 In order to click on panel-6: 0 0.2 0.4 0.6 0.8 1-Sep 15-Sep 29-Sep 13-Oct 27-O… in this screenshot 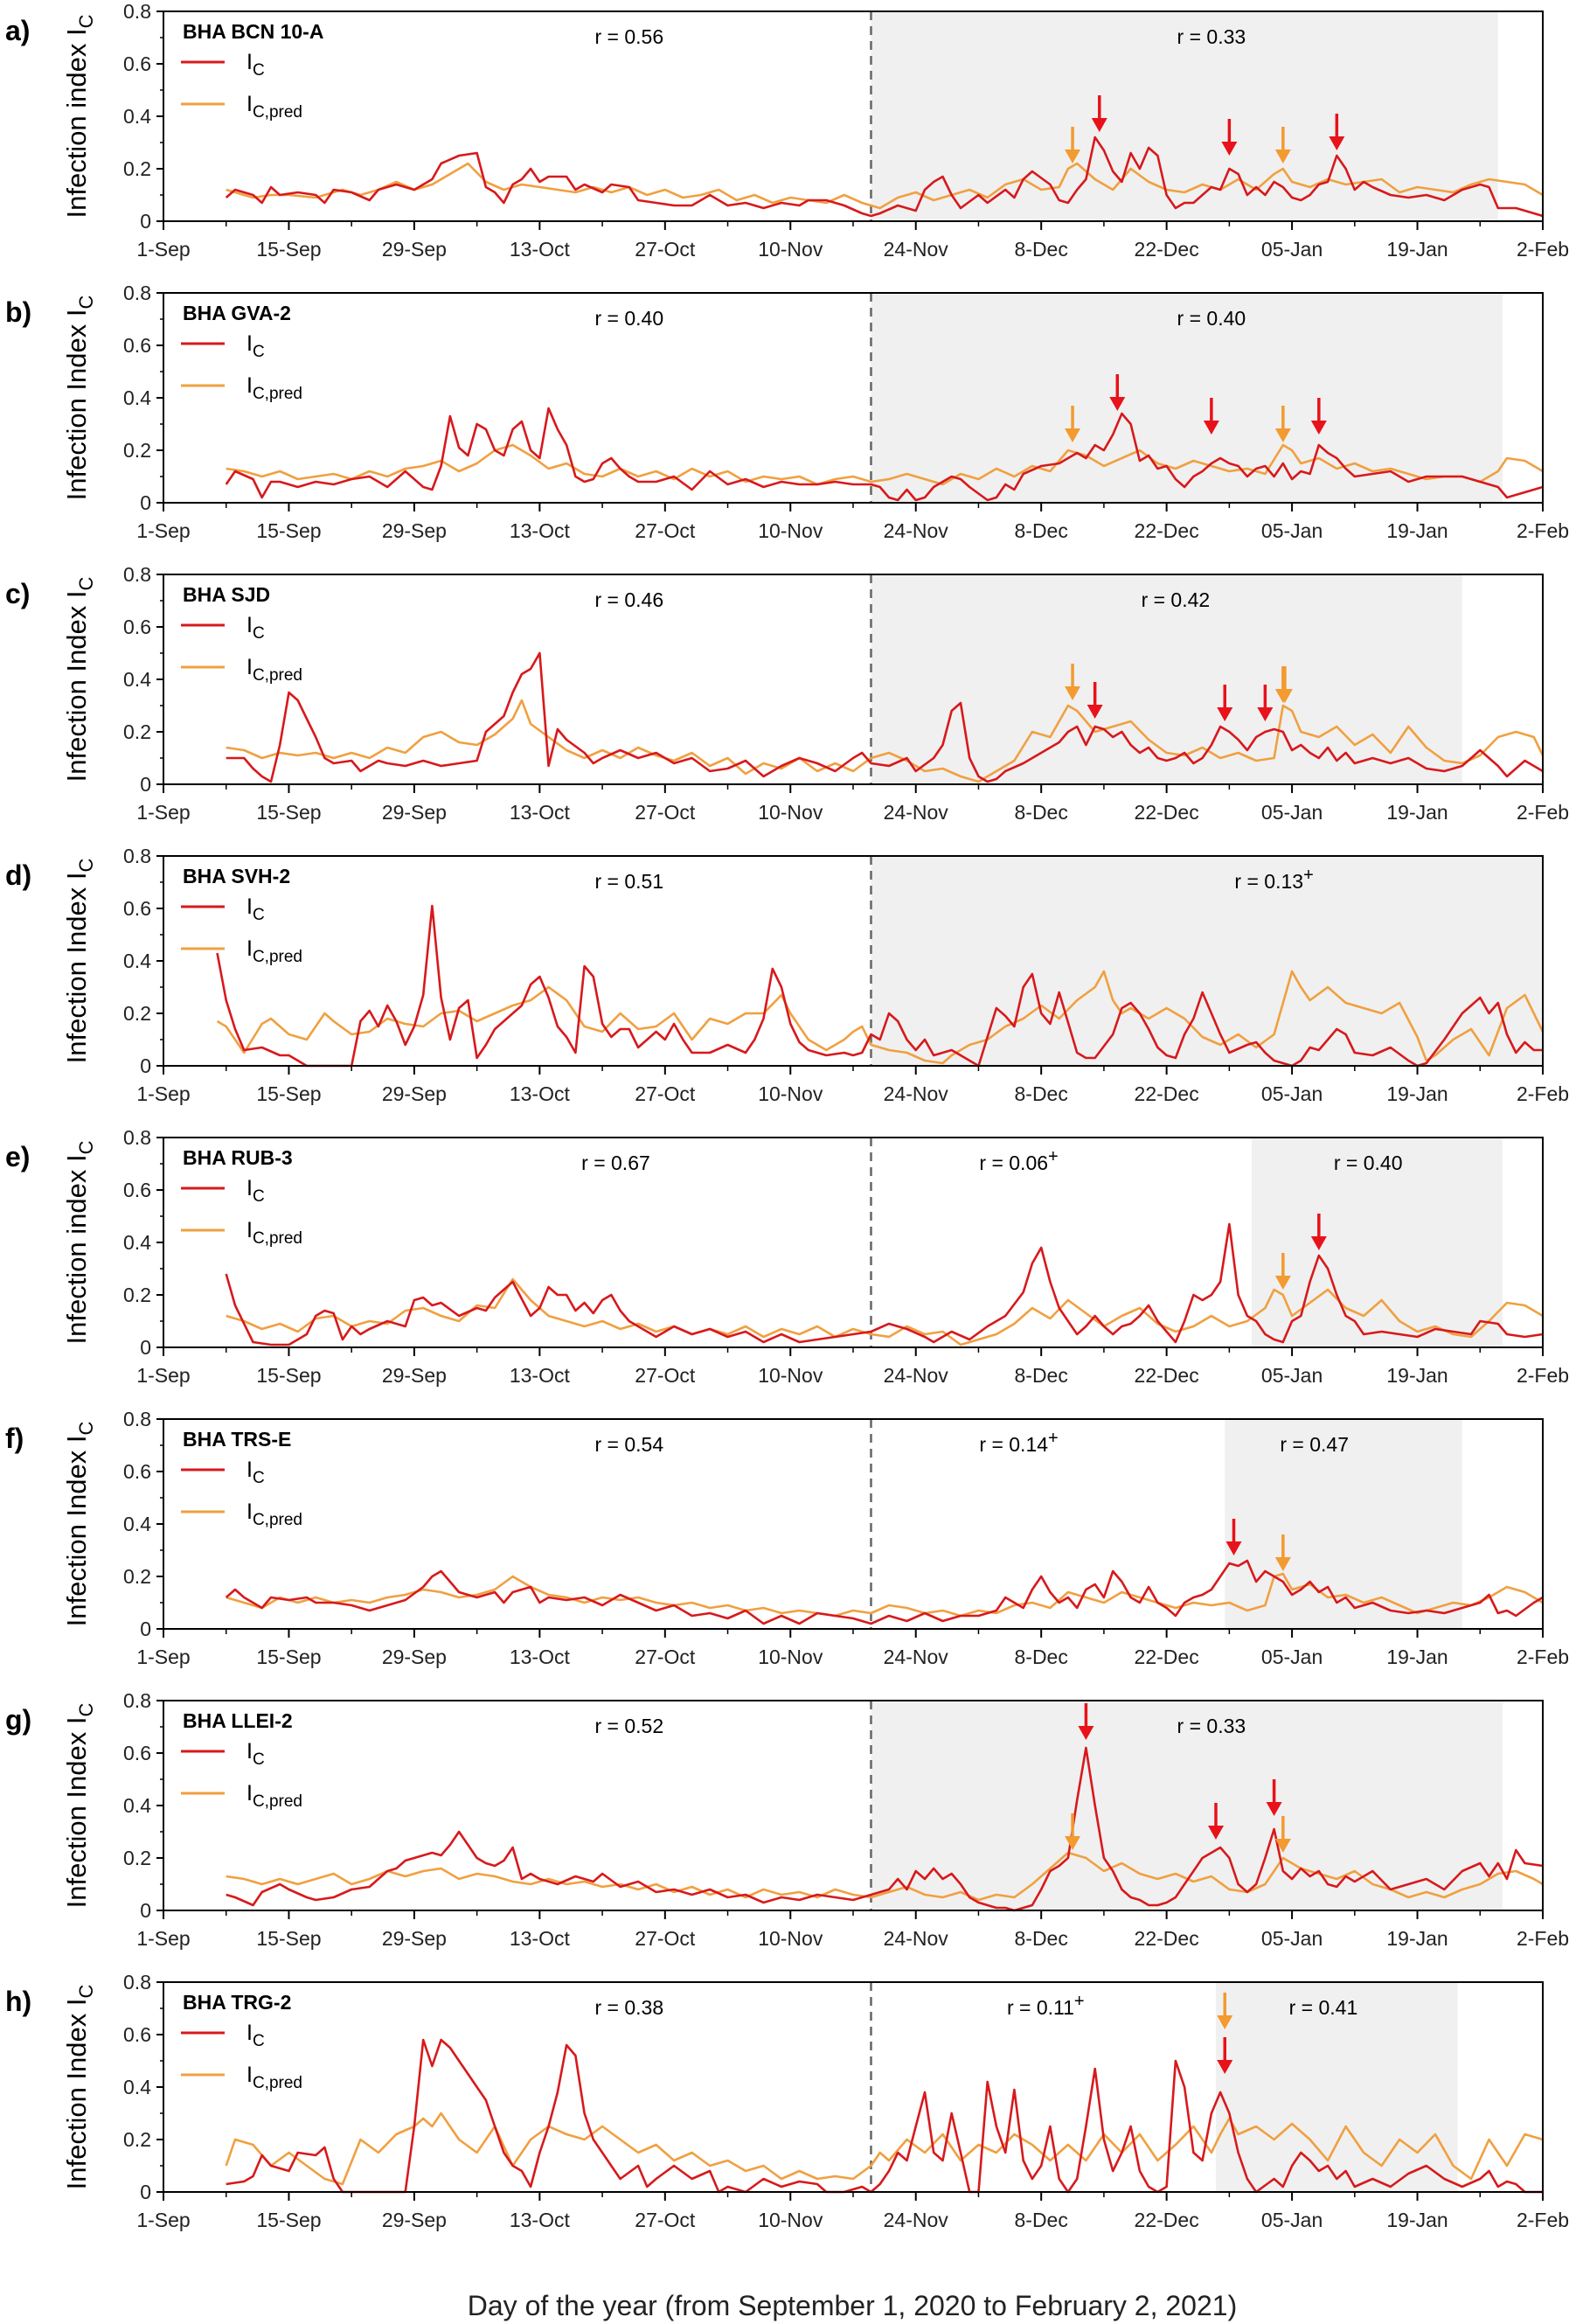, I will do `click(787, 1819)`.